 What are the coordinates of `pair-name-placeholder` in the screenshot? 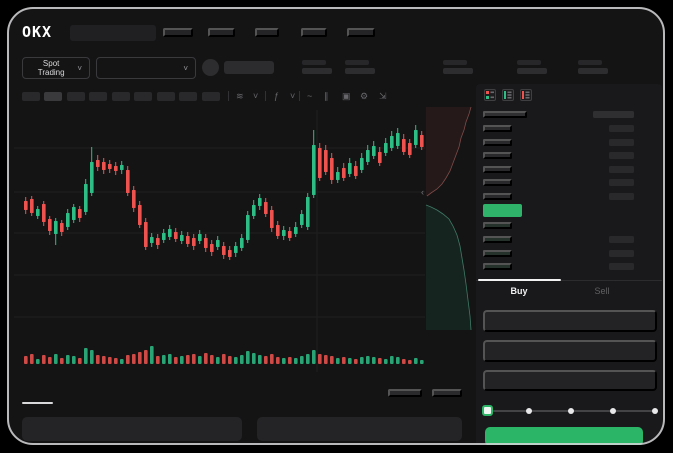 It's located at (249, 67).